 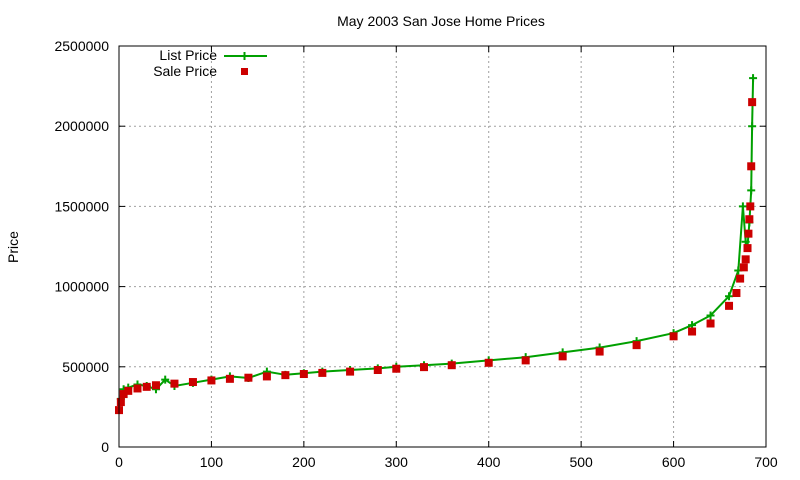 What do you see at coordinates (212, 462) in the screenshot?
I see `x-tick-label: 100` at bounding box center [212, 462].